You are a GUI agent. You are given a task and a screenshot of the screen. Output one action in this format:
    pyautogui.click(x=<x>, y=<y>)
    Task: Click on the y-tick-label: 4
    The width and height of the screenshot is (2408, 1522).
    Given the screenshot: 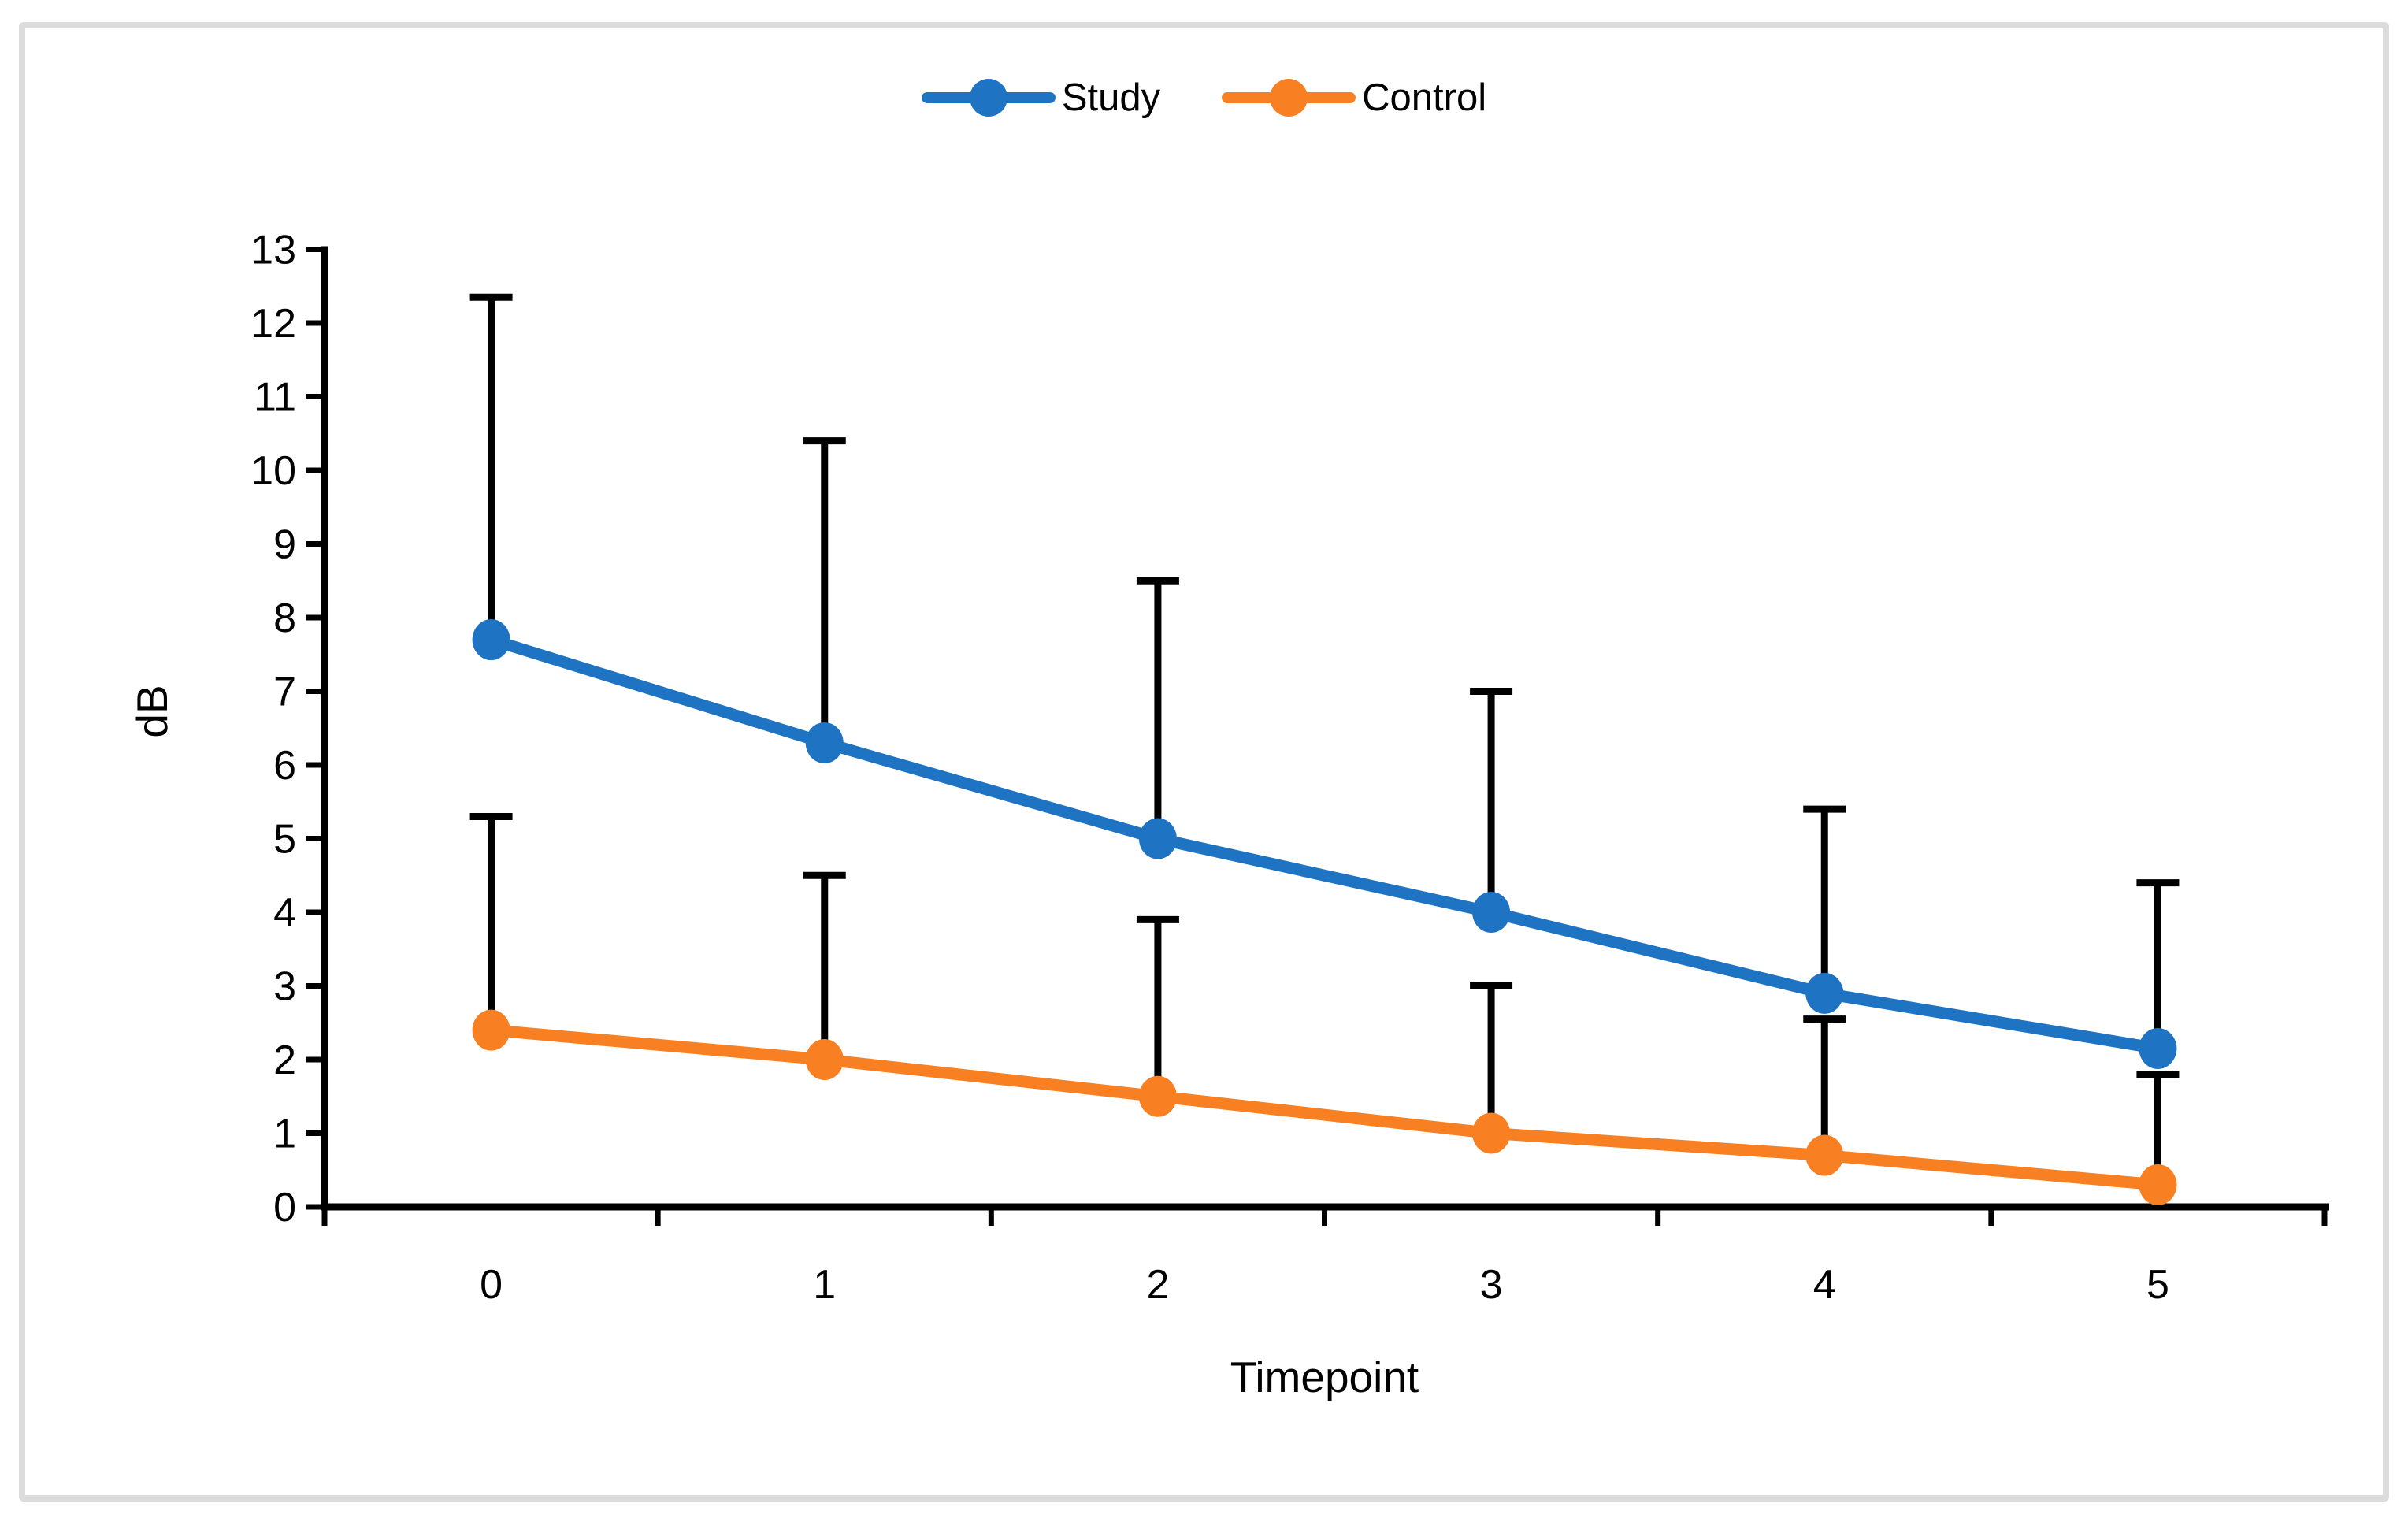 What is the action you would take?
    pyautogui.click(x=284, y=913)
    